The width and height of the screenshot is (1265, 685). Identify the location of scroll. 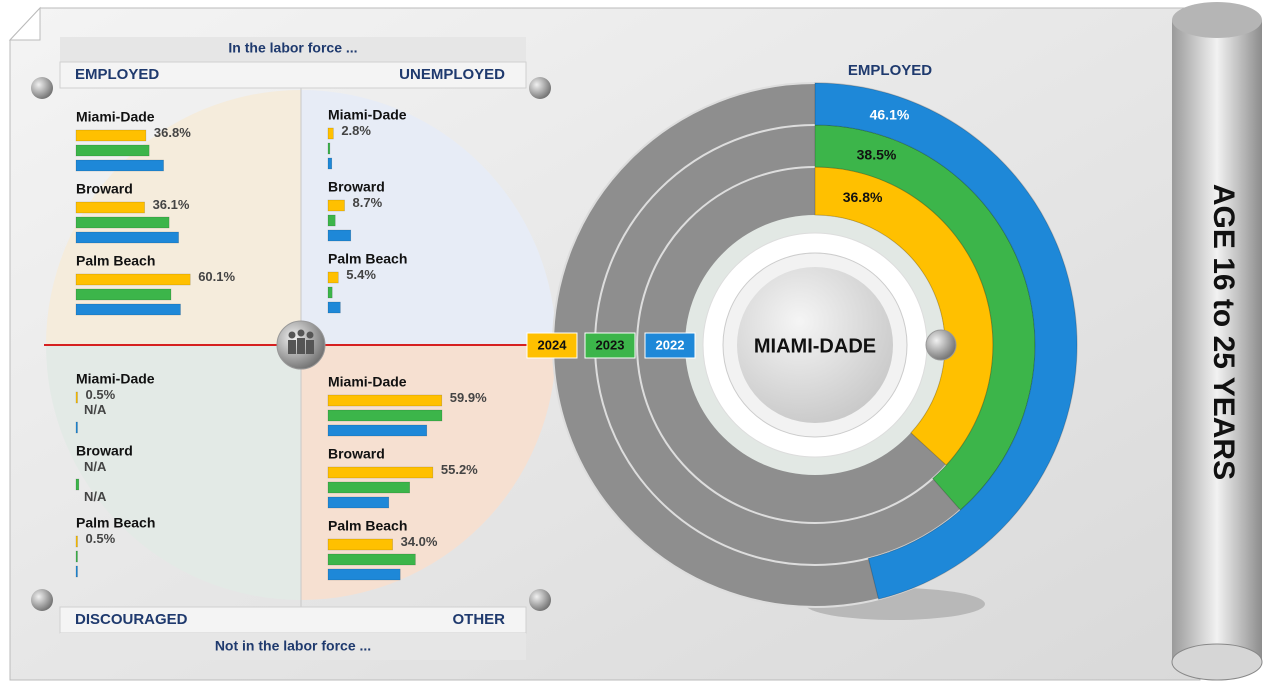
(1217, 340).